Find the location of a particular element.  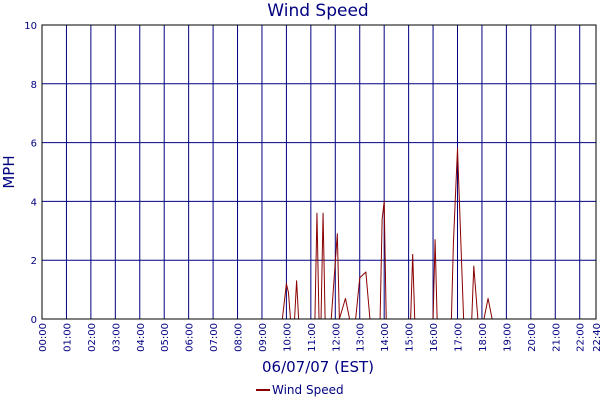

x-tick-label: 14:00 is located at coordinates (385, 337).